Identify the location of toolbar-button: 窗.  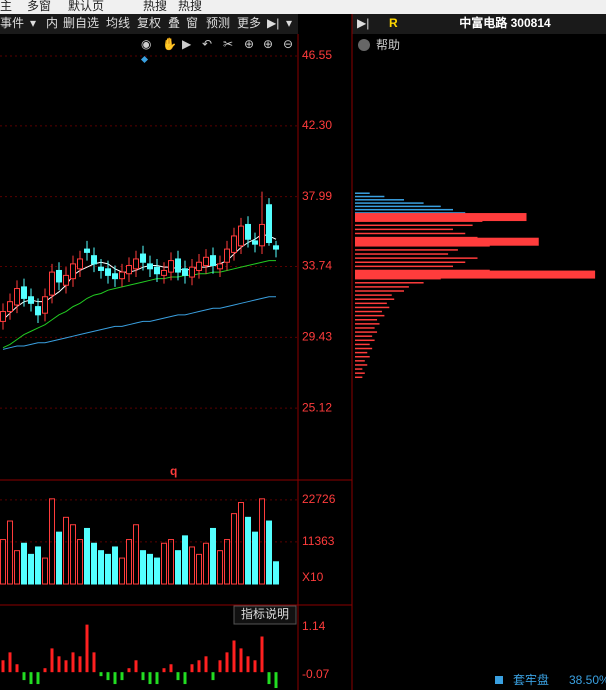
(192, 23).